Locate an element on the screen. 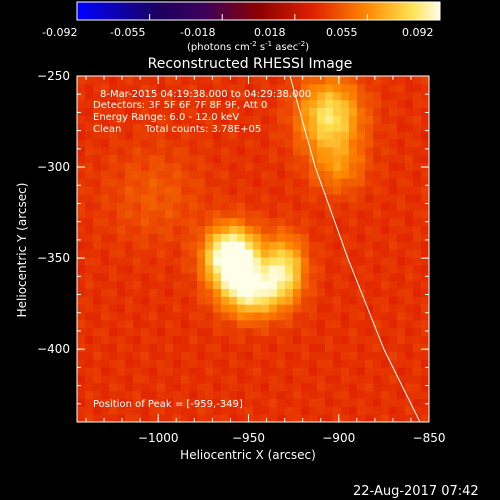 The height and width of the screenshot is (500, 500). y-tick-label: −300 is located at coordinates (53, 167).